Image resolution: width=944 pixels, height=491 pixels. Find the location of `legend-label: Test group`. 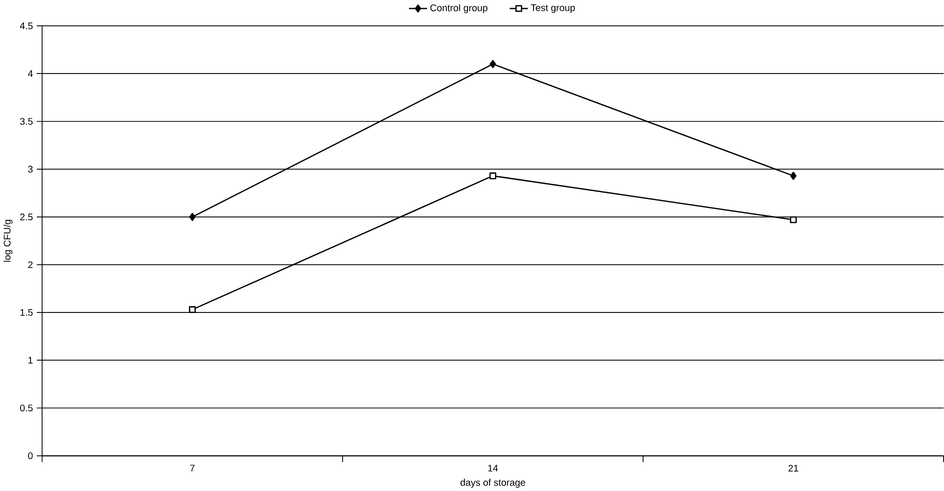

legend-label: Test group is located at coordinates (552, 8).